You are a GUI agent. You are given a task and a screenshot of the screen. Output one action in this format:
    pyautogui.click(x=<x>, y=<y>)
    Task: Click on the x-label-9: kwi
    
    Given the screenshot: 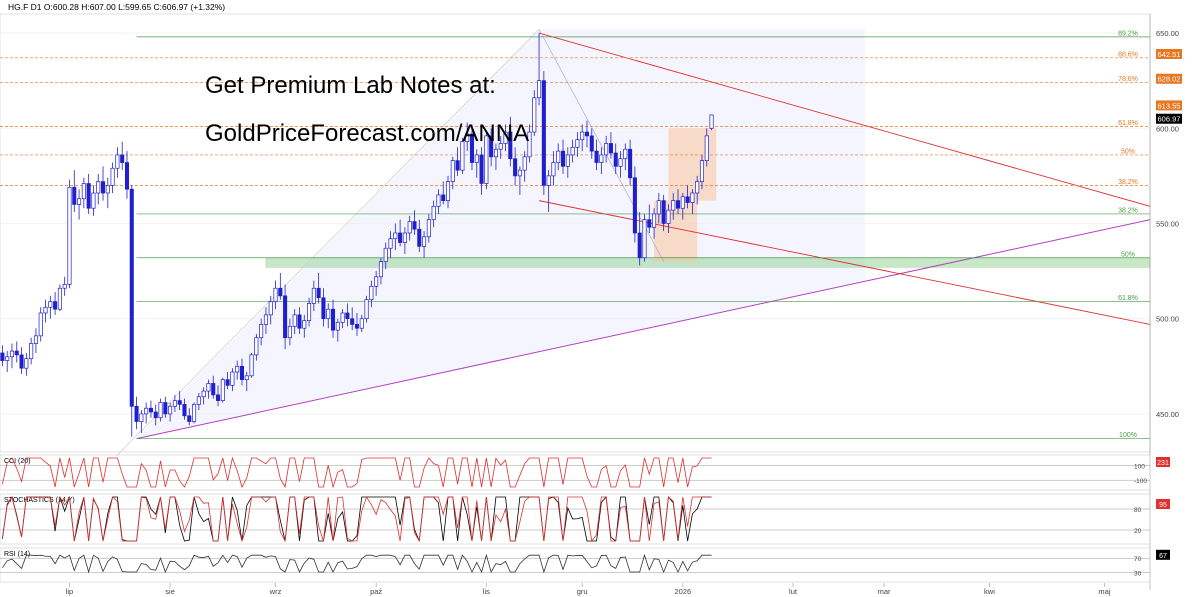 What is the action you would take?
    pyautogui.click(x=989, y=591)
    